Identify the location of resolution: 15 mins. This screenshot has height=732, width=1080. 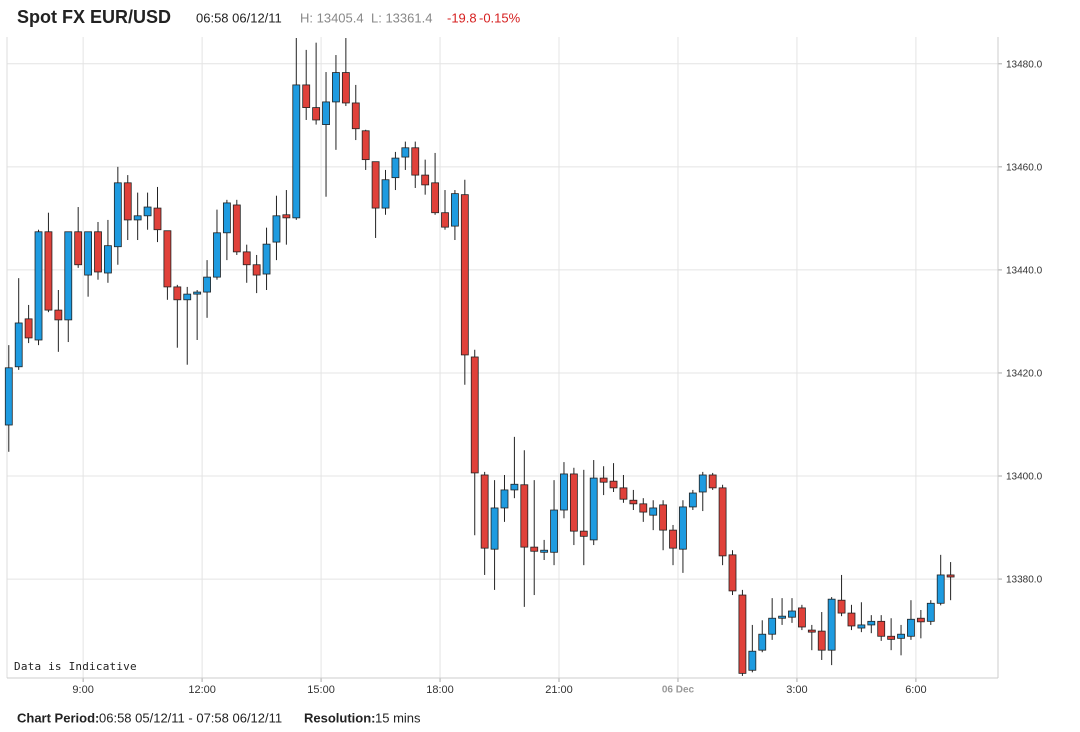
(398, 717).